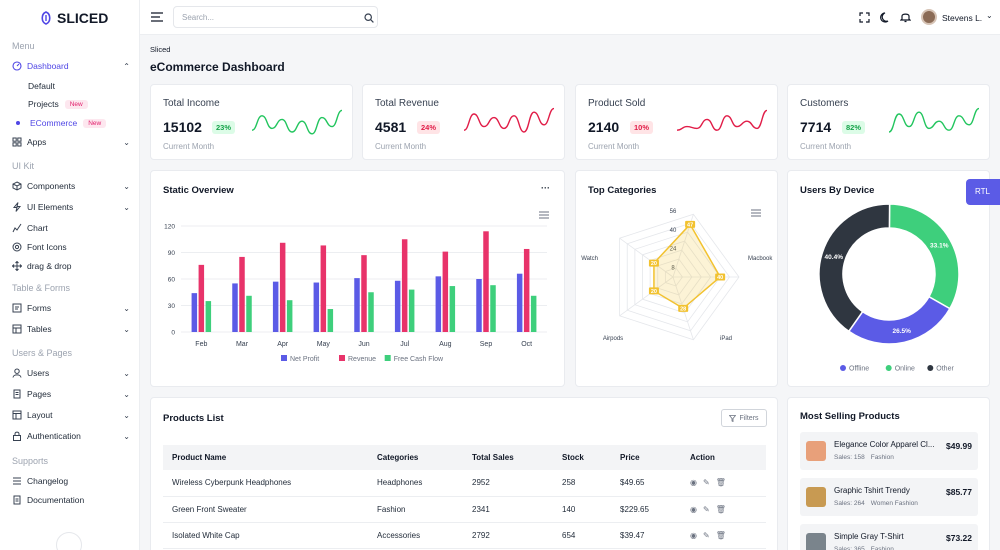 The height and width of the screenshot is (550, 1000). I want to click on product-name: Graphic Tshirt Trendy, so click(872, 490).